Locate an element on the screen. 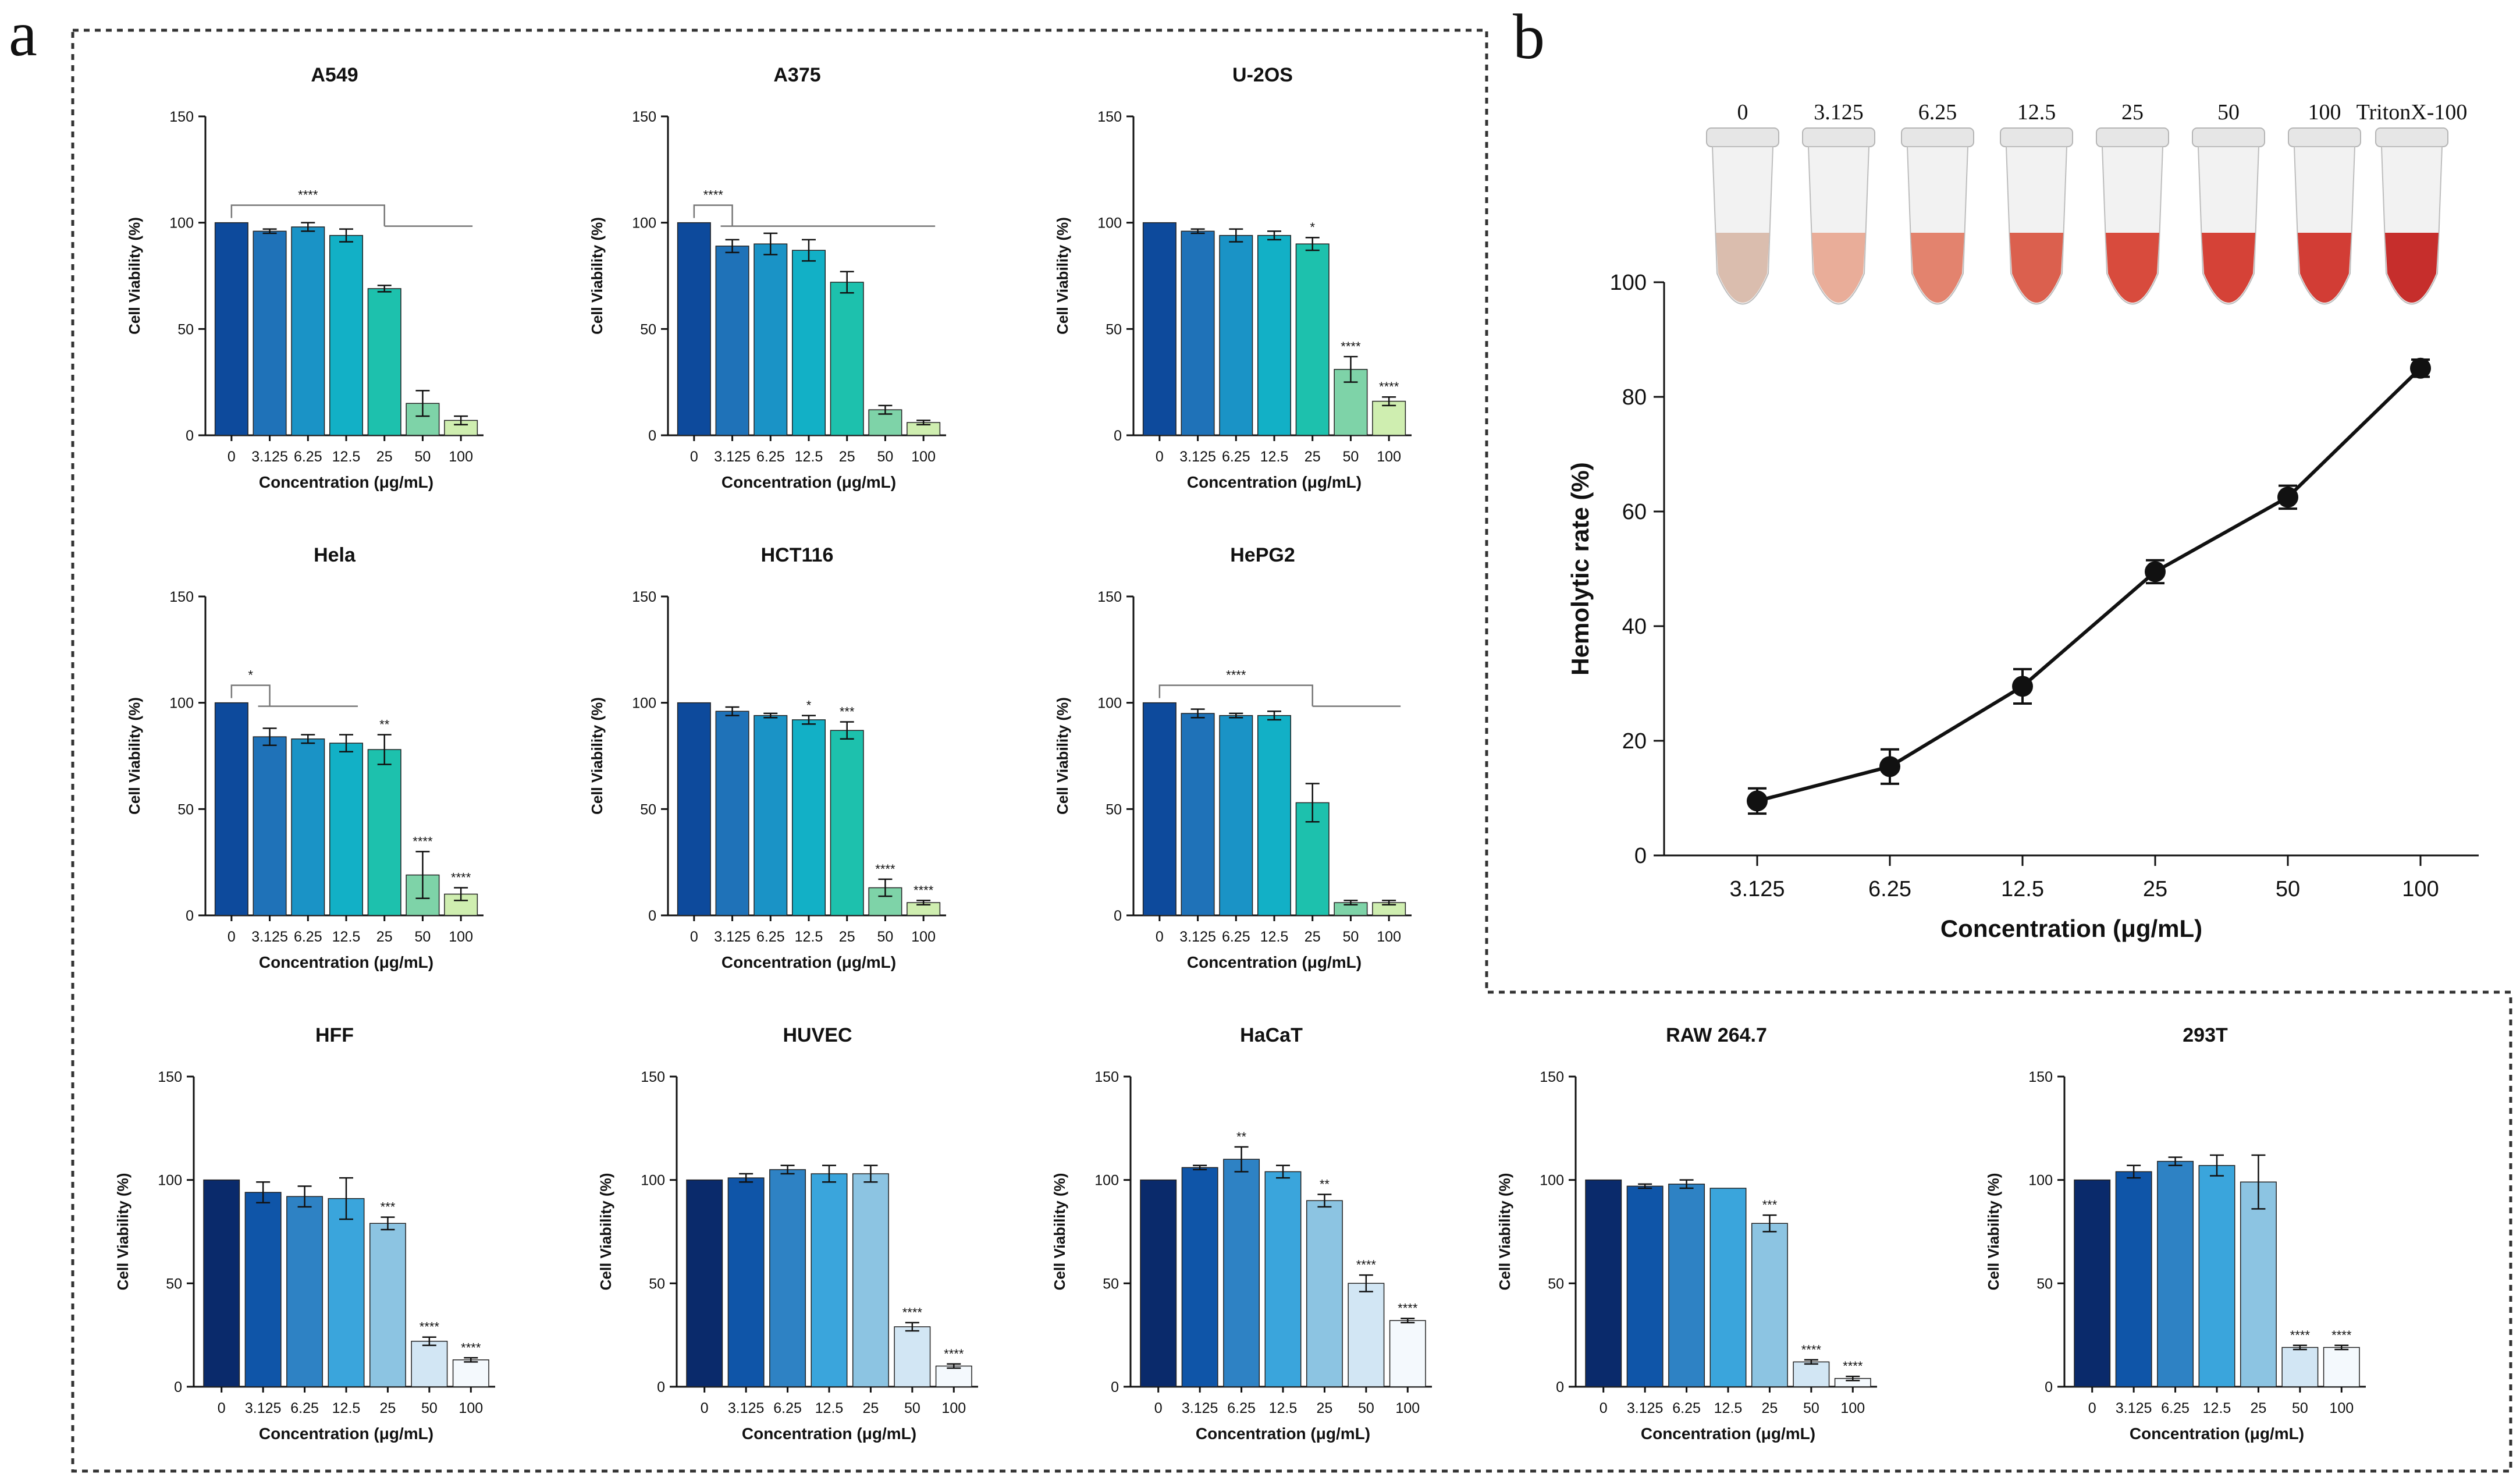 The width and height of the screenshot is (2520, 1481). y-axis-label: Cell Viability (%) is located at coordinates (122, 1232).